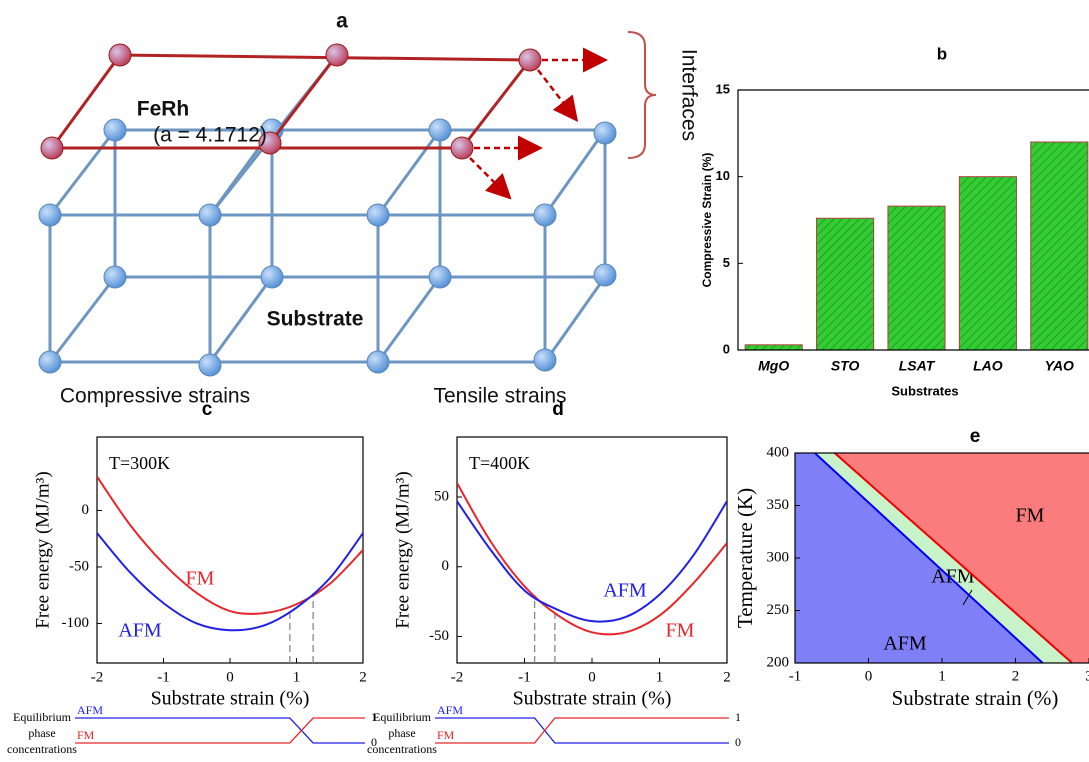 The height and width of the screenshot is (762, 1089). Describe the element at coordinates (905, 644) in the screenshot. I see `region-label: AFM` at that location.